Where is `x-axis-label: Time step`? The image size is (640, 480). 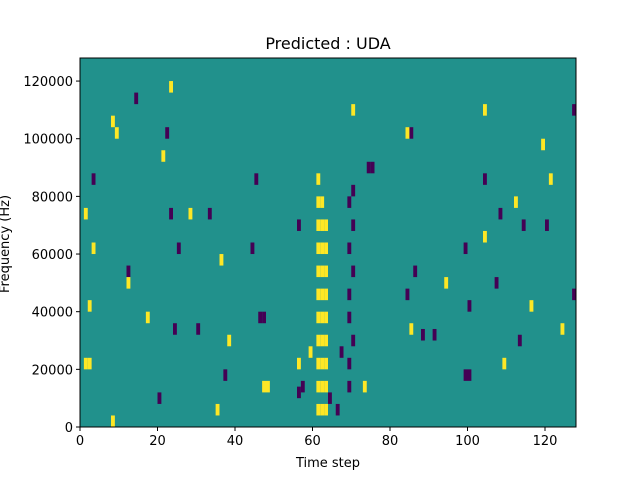 x-axis-label: Time step is located at coordinates (327, 463).